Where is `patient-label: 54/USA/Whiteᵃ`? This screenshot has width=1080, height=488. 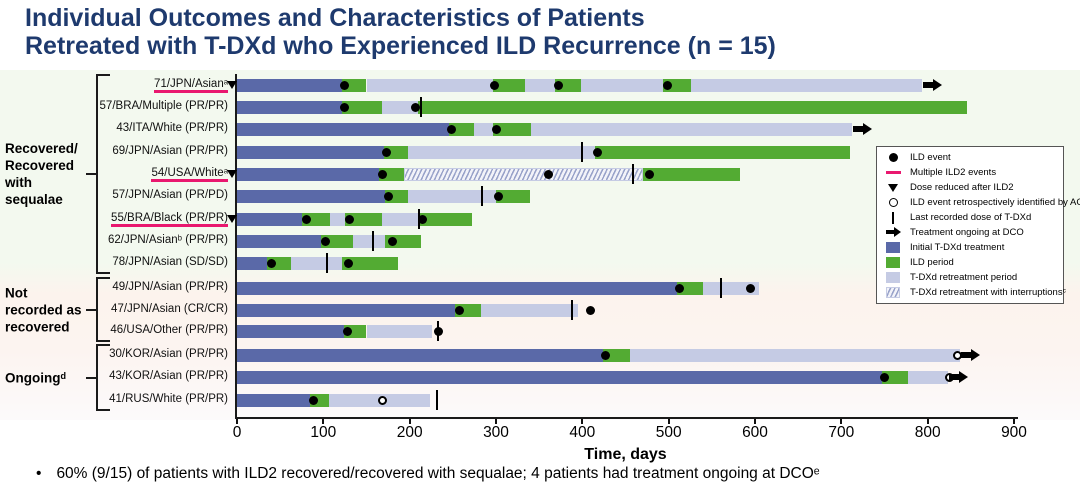 patient-label: 54/USA/Whiteᵃ is located at coordinates (114, 174).